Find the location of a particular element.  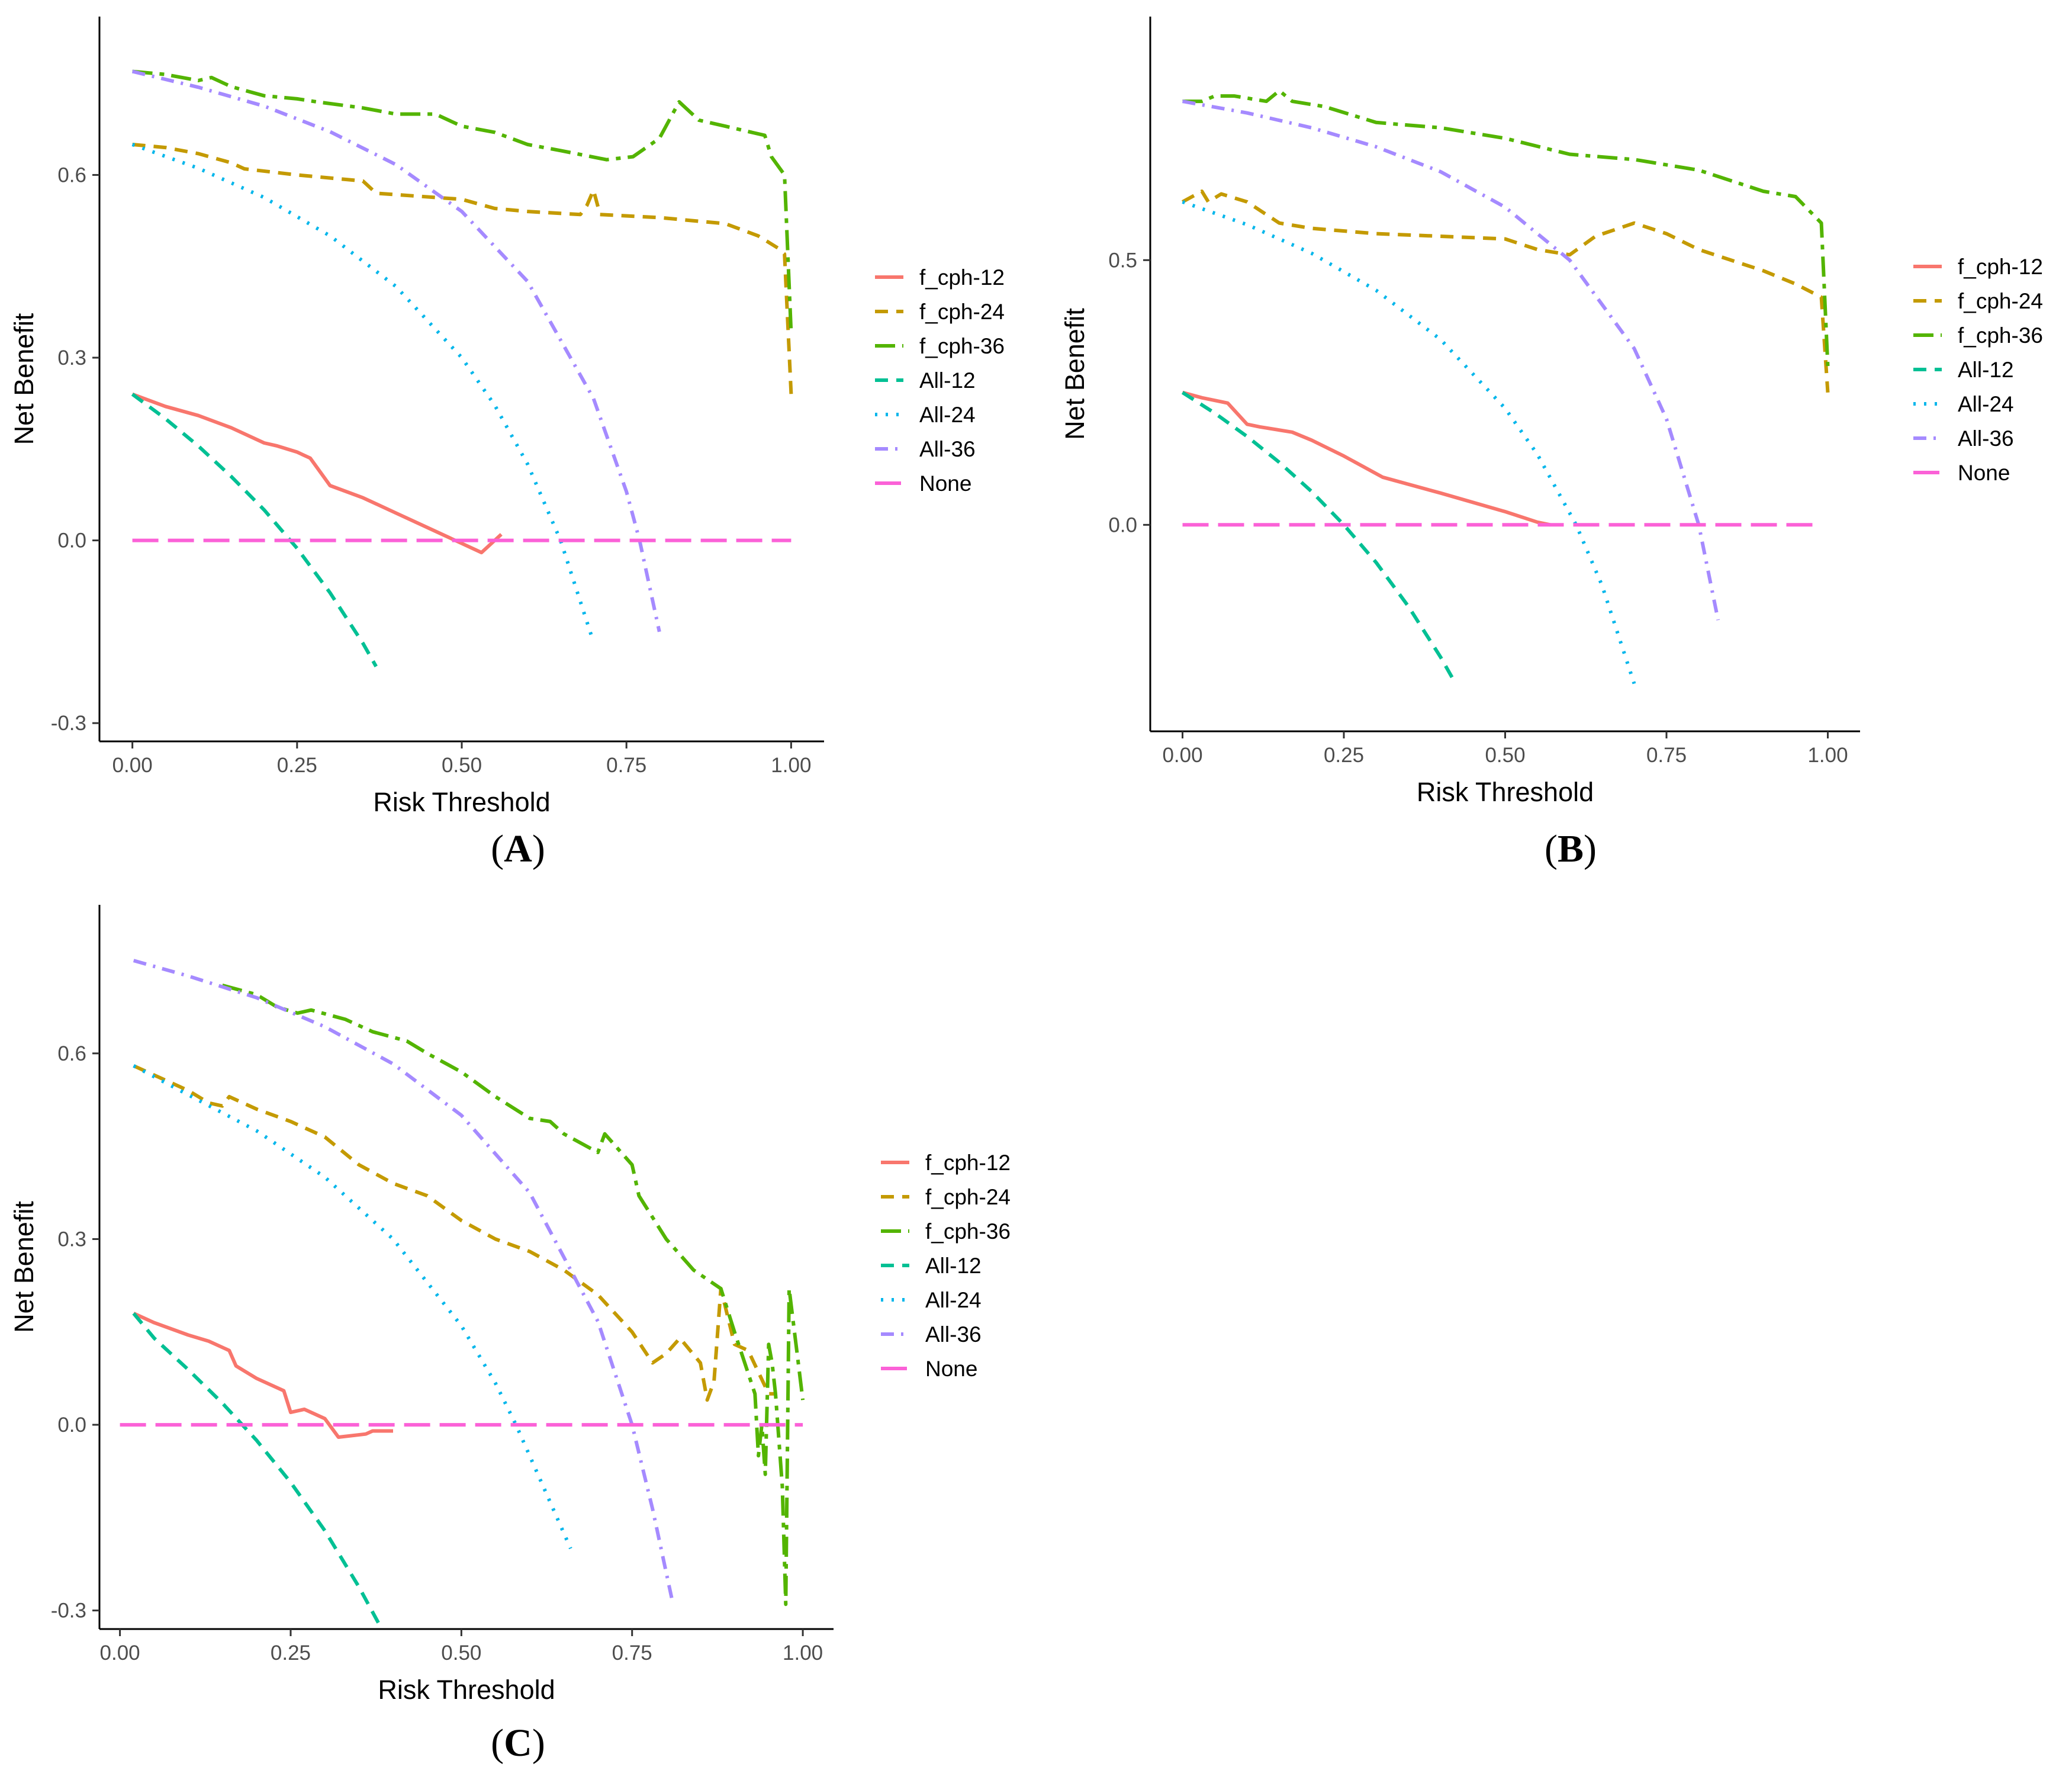

panel-caption: (A) is located at coordinates (518, 849).